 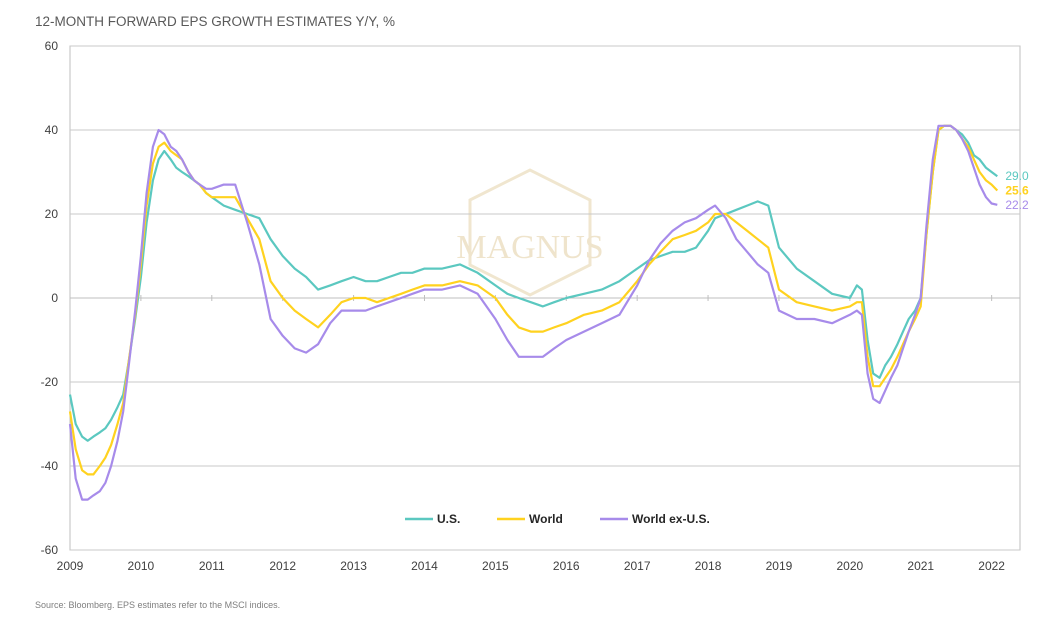 I want to click on x-tick-label: 2017, so click(x=637, y=566).